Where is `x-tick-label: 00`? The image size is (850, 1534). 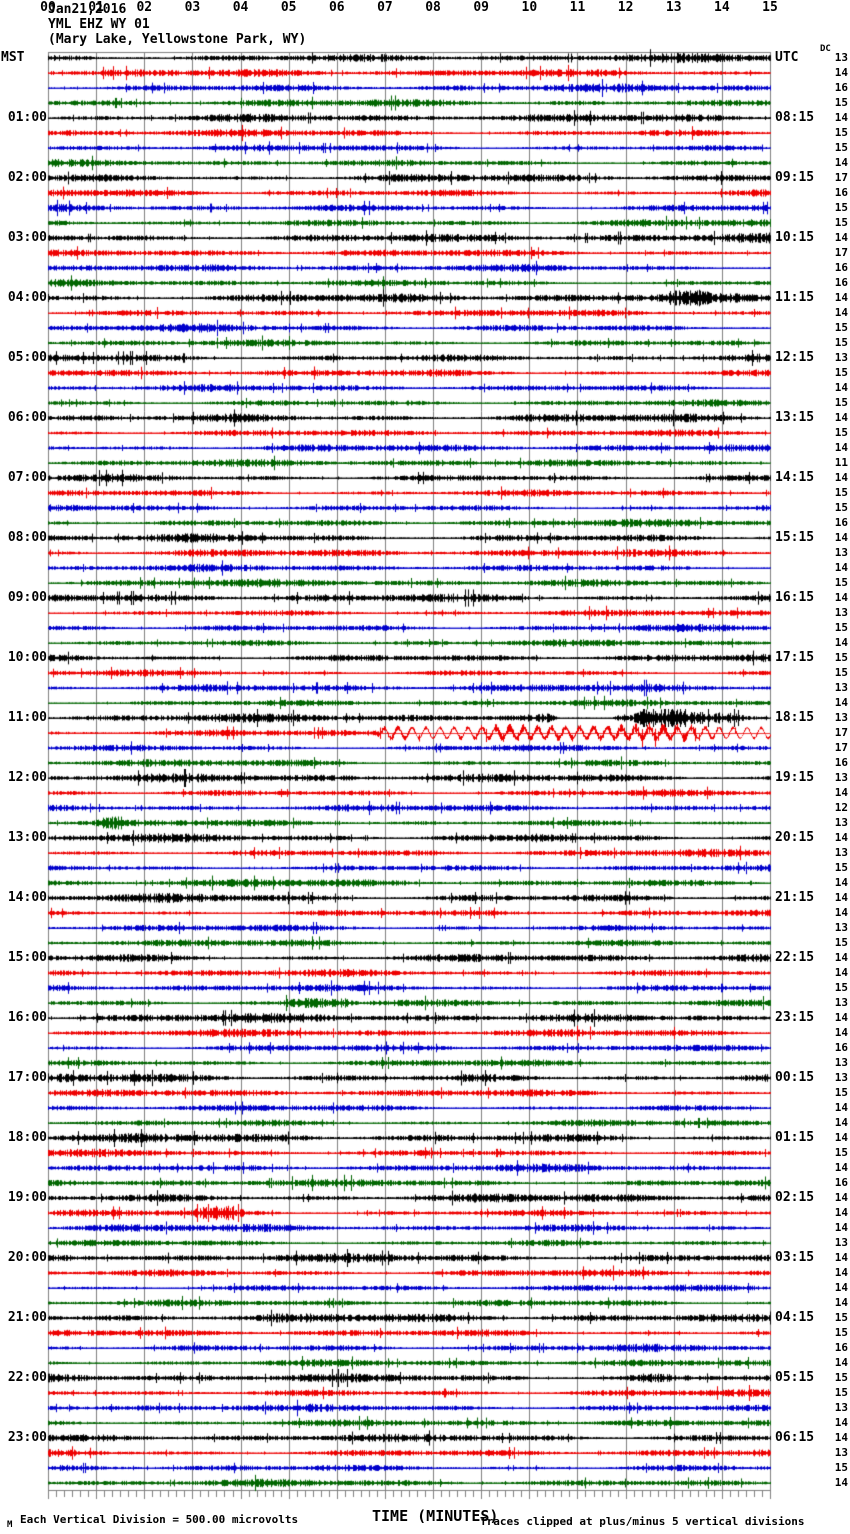 x-tick-label: 00 is located at coordinates (48, 7).